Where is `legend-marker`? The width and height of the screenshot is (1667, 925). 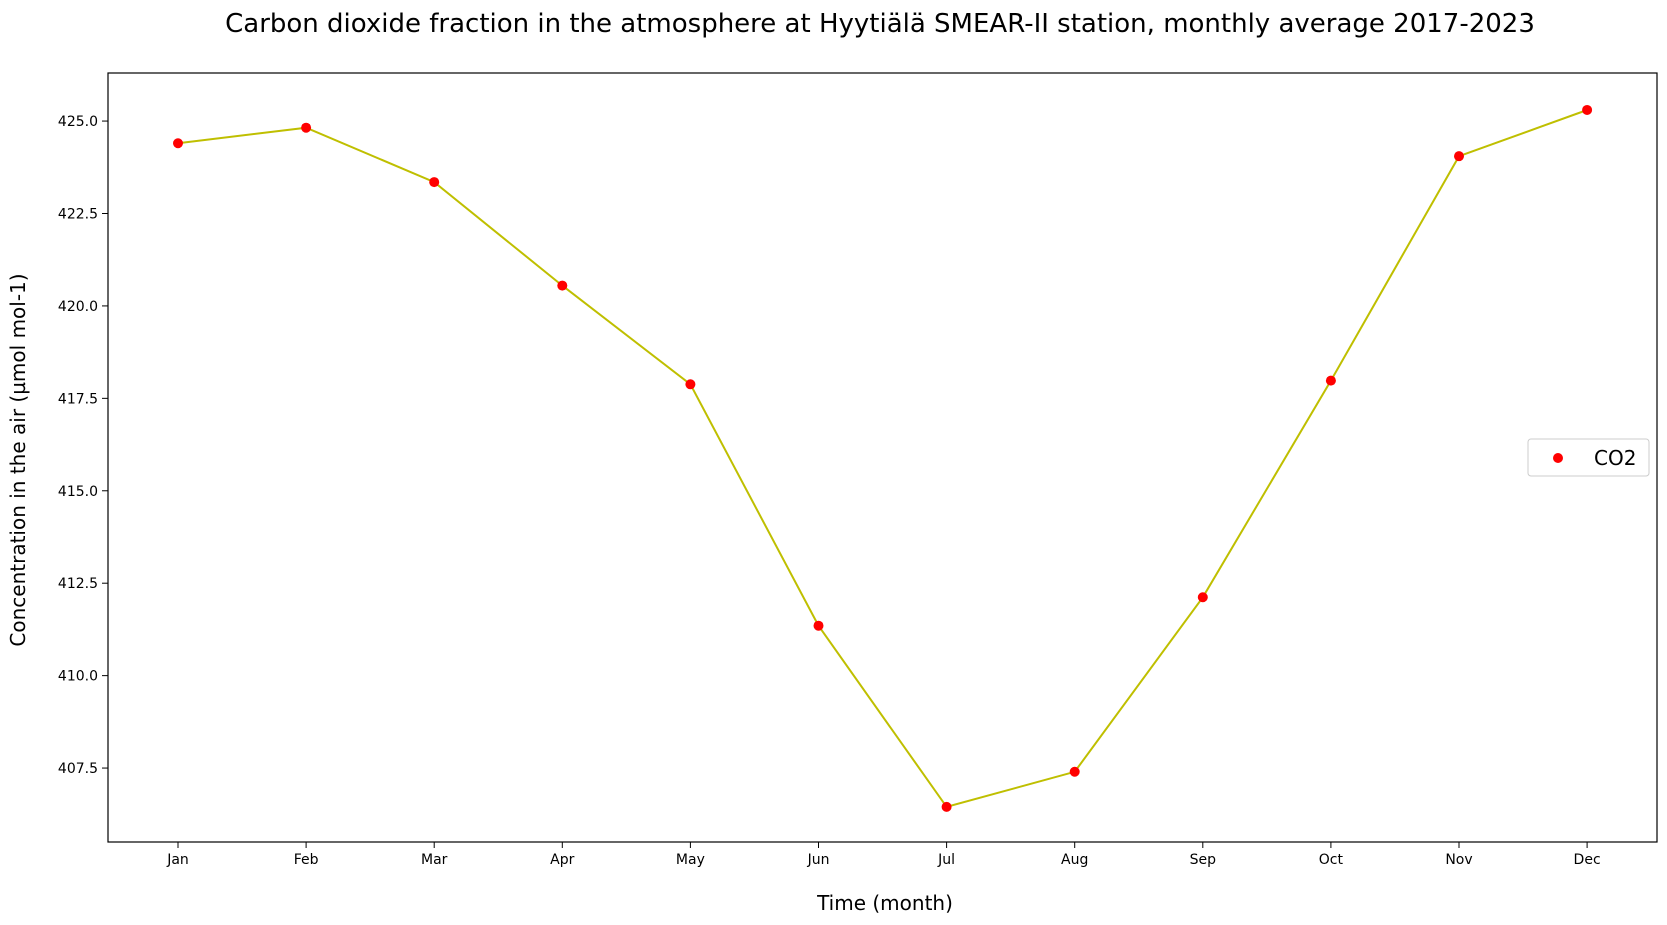
legend-marker is located at coordinates (1558, 458).